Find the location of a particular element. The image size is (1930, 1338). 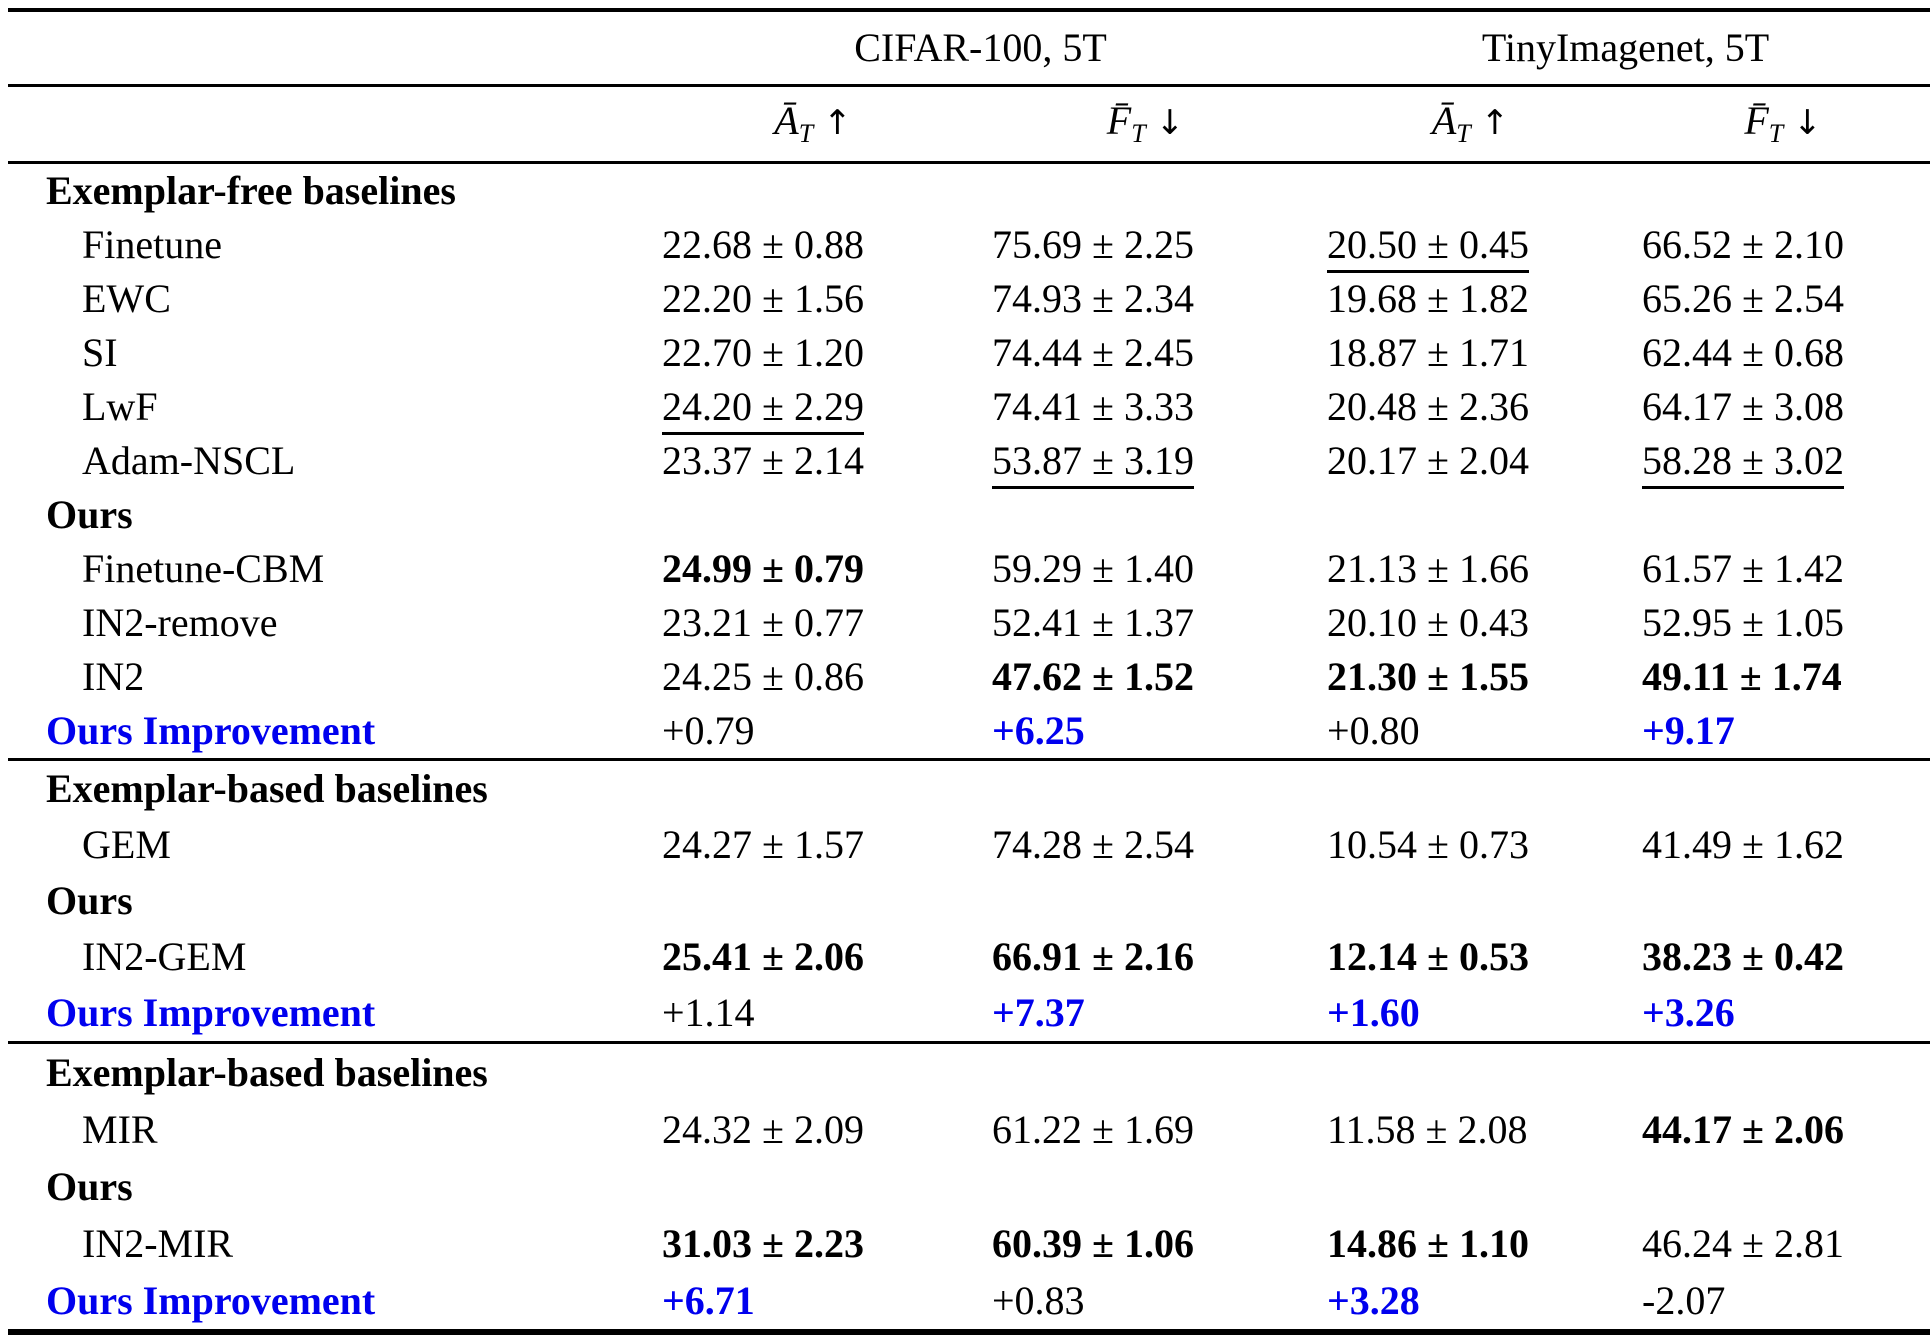

value-cell: 59.29 ± 1.40 is located at coordinates (1145, 569).